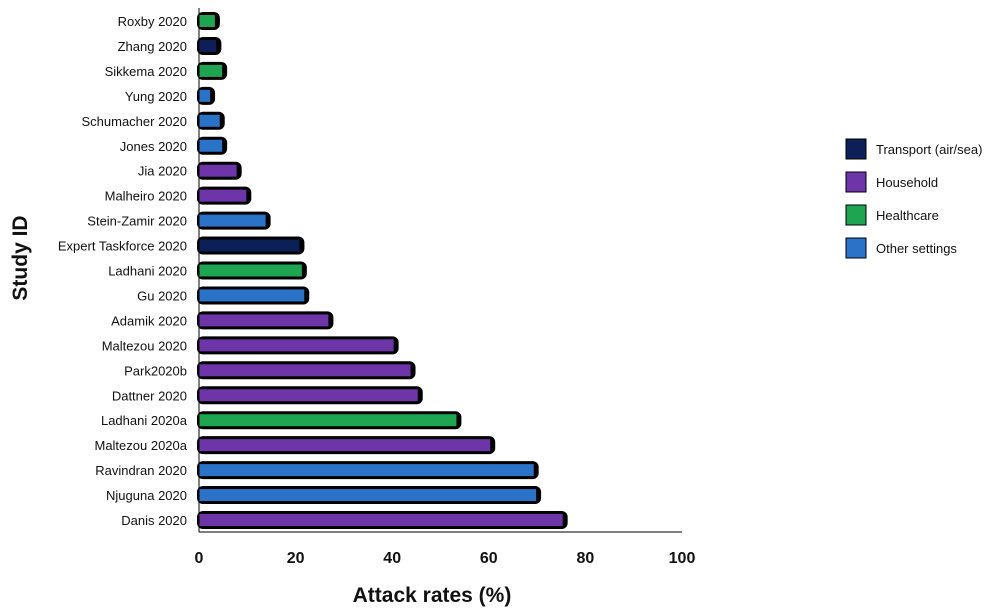 The height and width of the screenshot is (616, 1000). I want to click on category-label-dattner-2020: Dattner 2020, so click(149, 395).